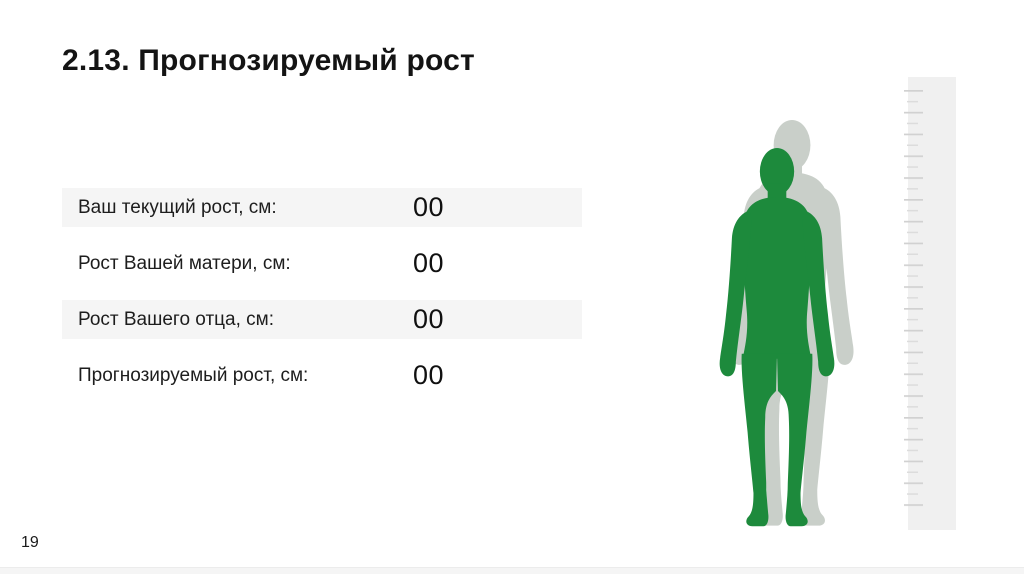 The height and width of the screenshot is (574, 1024). I want to click on row-label: Рост Вашего отца, см:, so click(176, 319).